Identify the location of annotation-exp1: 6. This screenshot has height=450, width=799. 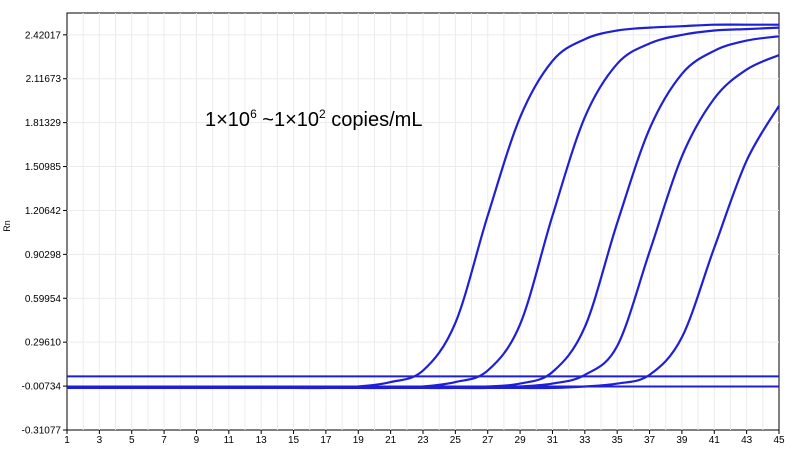
(253, 114).